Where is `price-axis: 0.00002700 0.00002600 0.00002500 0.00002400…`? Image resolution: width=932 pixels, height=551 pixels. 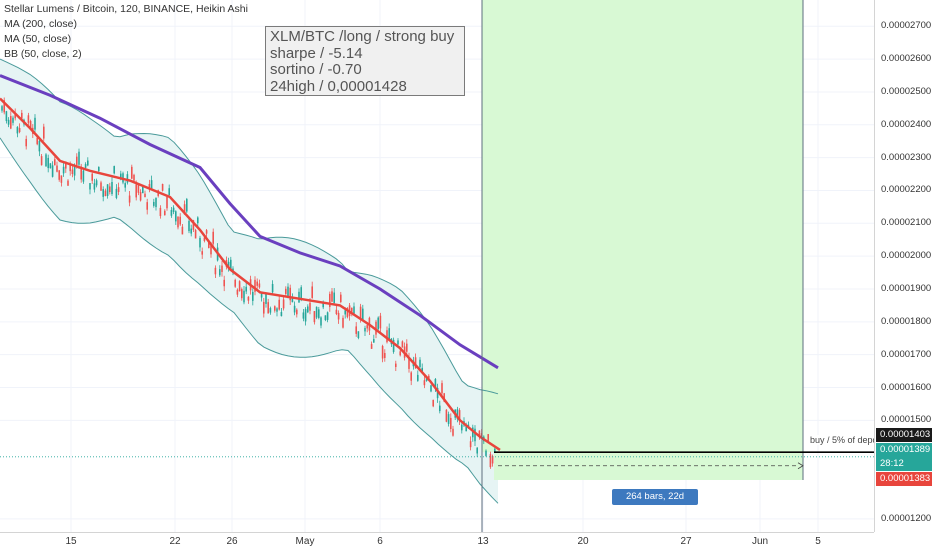
price-axis: 0.00002700 0.00002600 0.00002500 0.00002400… is located at coordinates (903, 266).